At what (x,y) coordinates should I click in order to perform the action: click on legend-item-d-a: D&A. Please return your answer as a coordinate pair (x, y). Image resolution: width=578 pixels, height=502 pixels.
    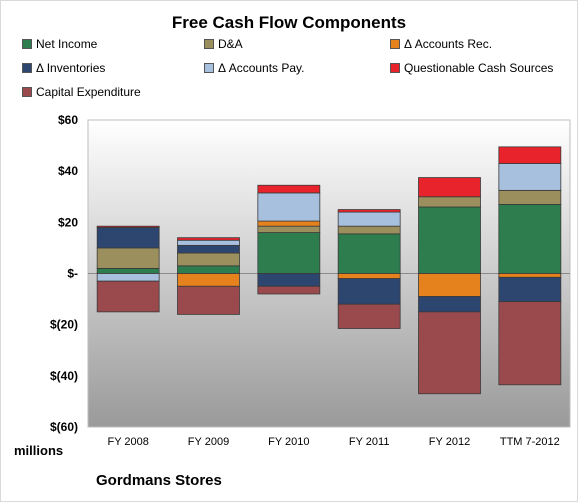
    Looking at the image, I should click on (223, 44).